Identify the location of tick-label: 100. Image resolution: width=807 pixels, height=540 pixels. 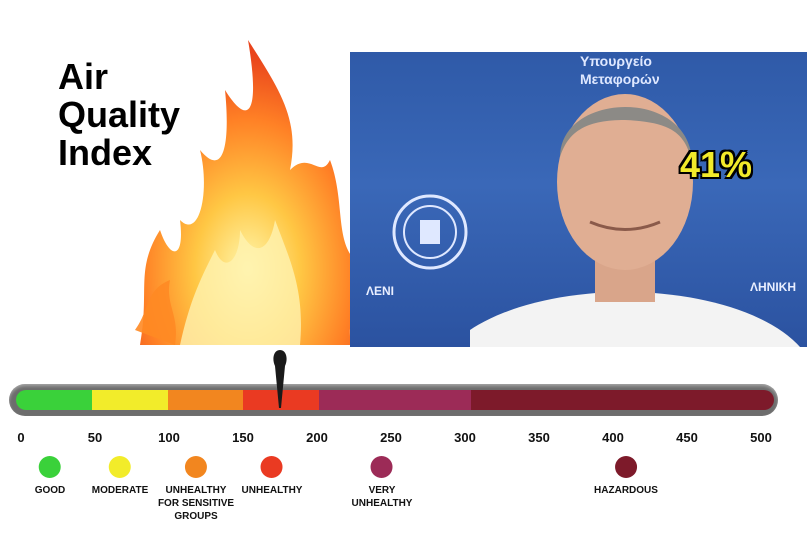
(169, 437).